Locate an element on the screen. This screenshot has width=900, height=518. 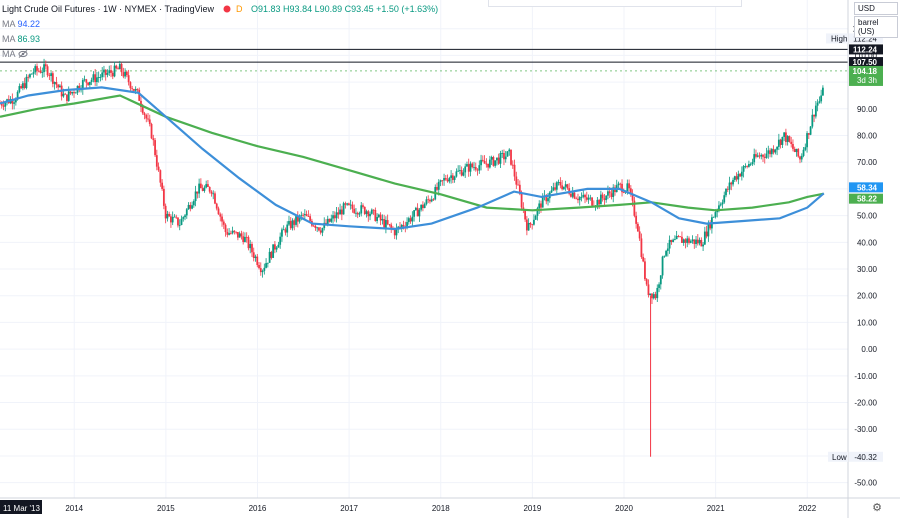
symbol-name: Light Crude Oil Futures is located at coordinates (49, 9).